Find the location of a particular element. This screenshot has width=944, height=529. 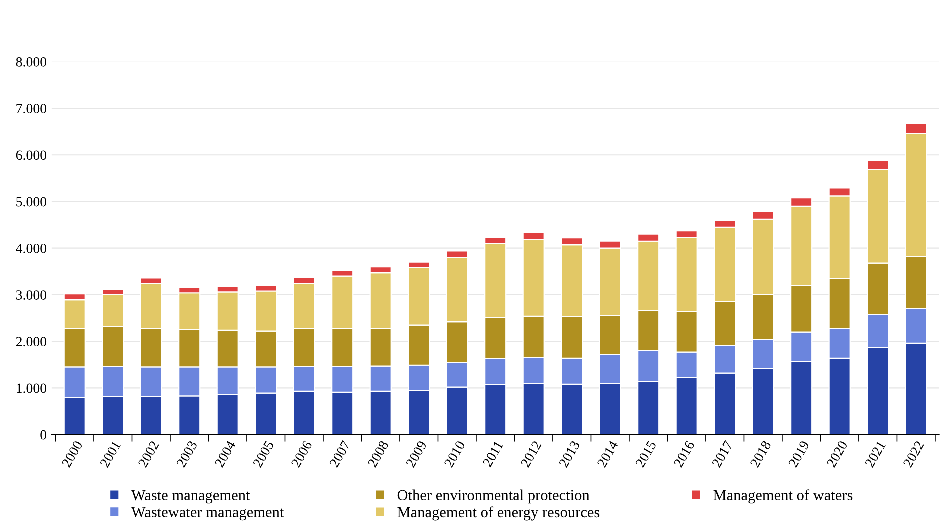

y-tick-label: 1.000 is located at coordinates (32, 389).